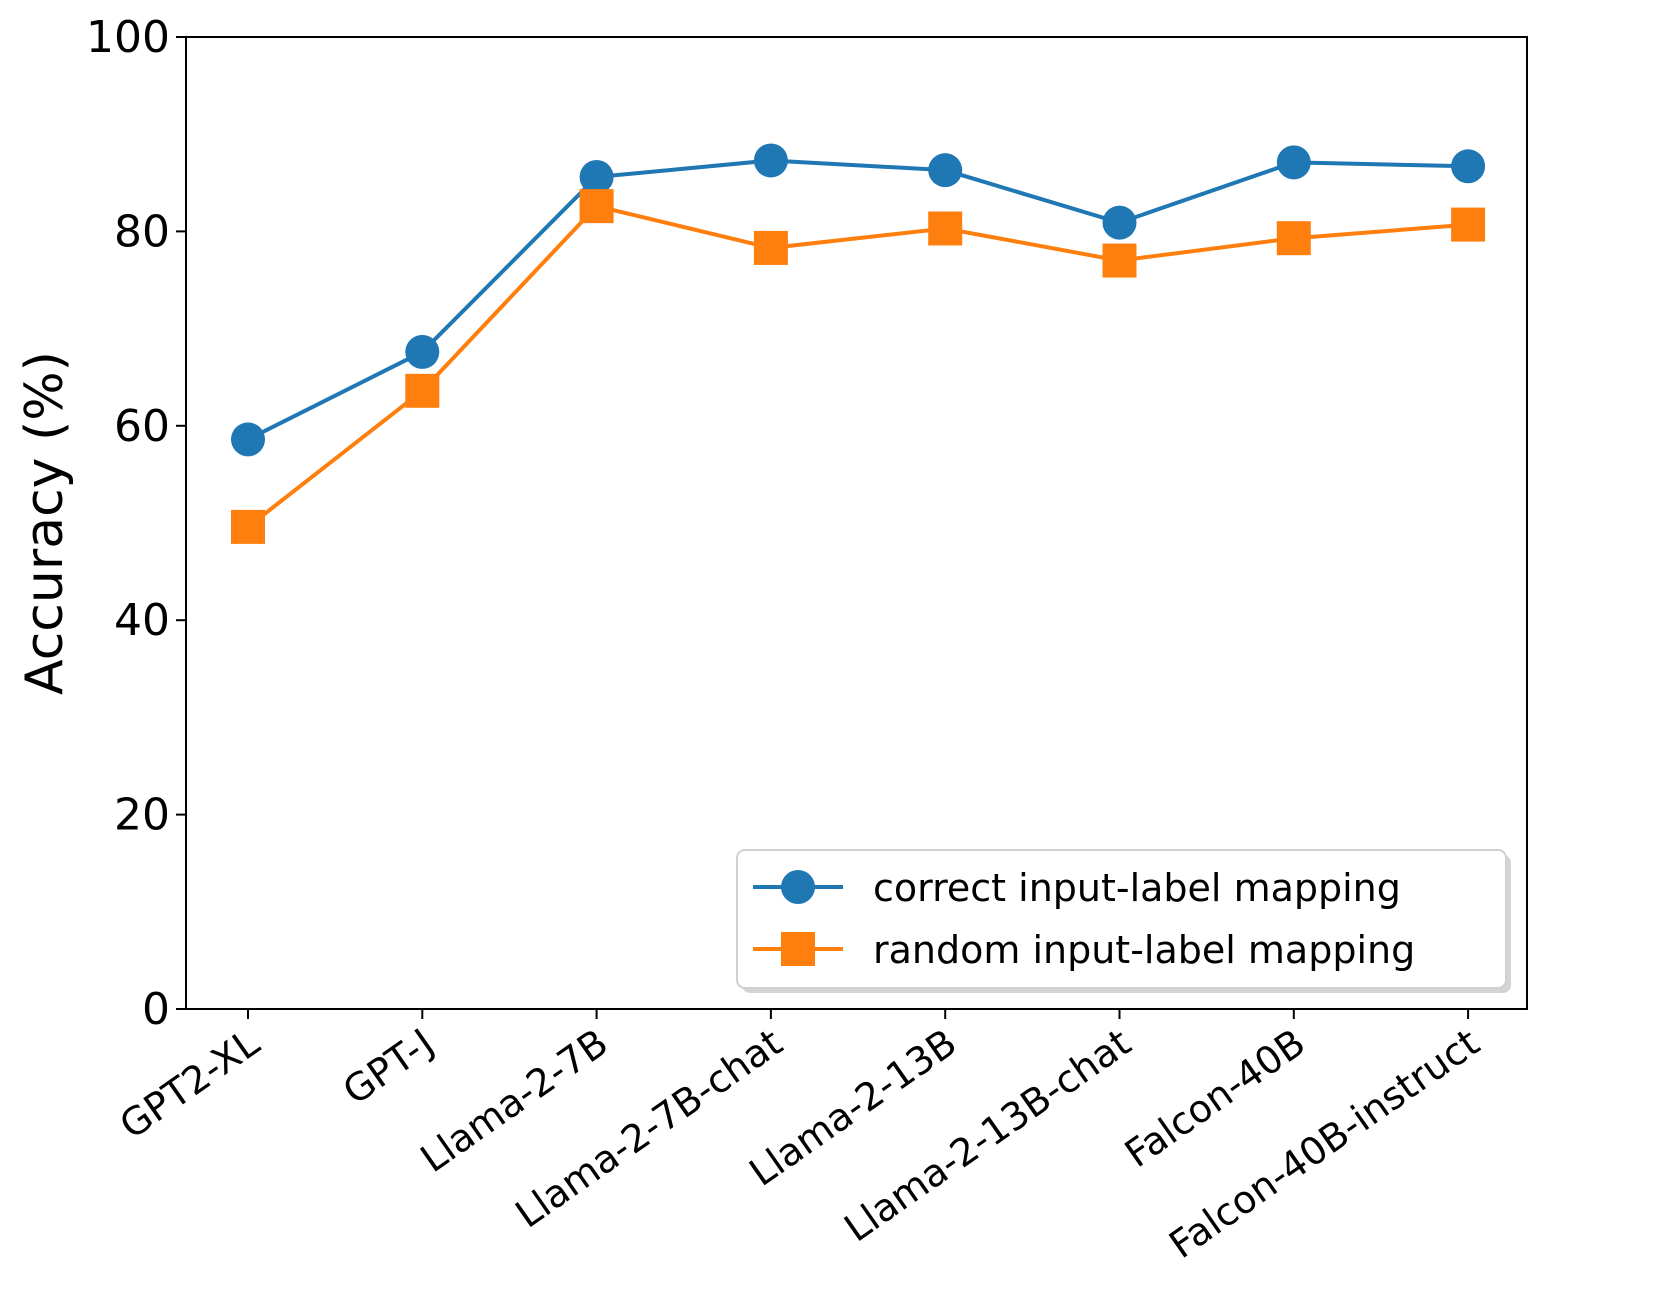 The height and width of the screenshot is (1305, 1661). I want to click on y-tick-label: 60, so click(142, 426).